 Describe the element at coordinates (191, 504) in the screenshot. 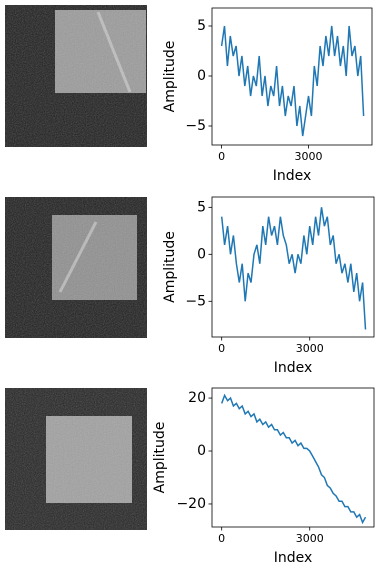

I see `y-tick-label: −20` at that location.